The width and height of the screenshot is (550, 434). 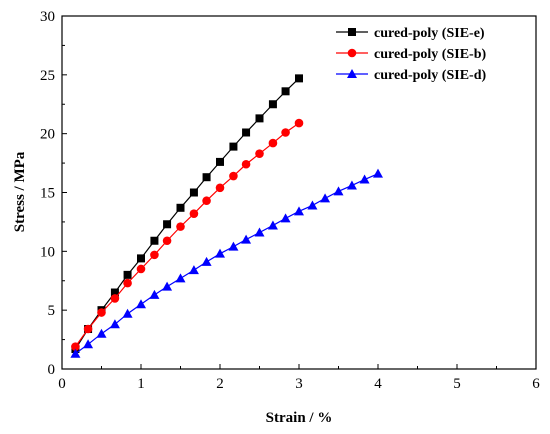 I want to click on legend-marker-square, so click(x=352, y=32).